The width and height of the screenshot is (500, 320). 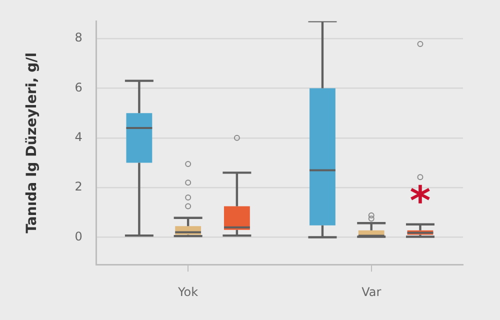 What do you see at coordinates (420, 201) in the screenshot?
I see `annotation: *` at bounding box center [420, 201].